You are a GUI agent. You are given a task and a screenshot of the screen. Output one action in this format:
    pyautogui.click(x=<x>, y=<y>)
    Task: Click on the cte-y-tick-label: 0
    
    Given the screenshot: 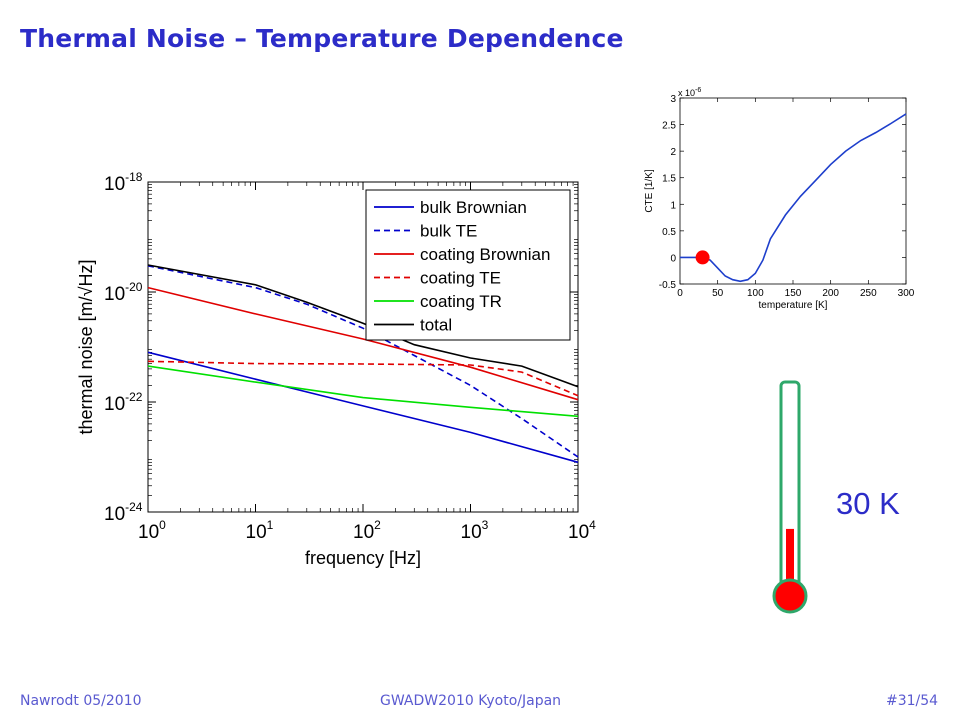 What is the action you would take?
    pyautogui.click(x=673, y=258)
    